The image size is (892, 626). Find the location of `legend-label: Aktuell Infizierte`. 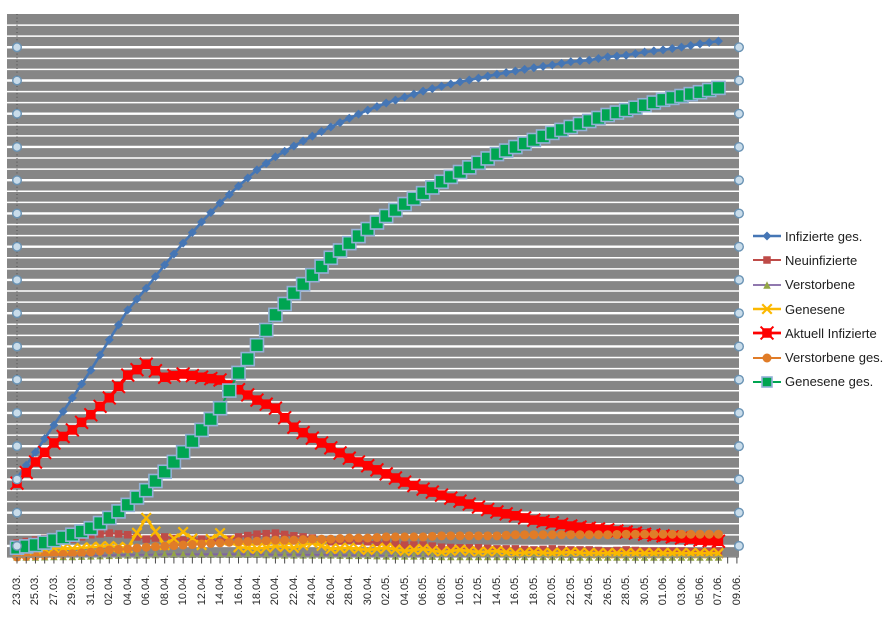

legend-label: Aktuell Infizierte is located at coordinates (831, 333).